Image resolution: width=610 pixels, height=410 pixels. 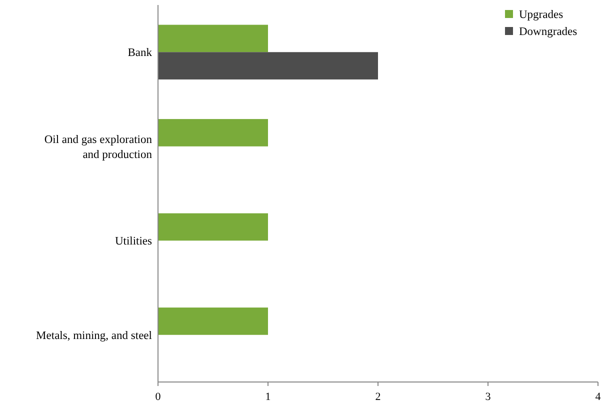 I want to click on y-tick-label: Bank, so click(x=140, y=53).